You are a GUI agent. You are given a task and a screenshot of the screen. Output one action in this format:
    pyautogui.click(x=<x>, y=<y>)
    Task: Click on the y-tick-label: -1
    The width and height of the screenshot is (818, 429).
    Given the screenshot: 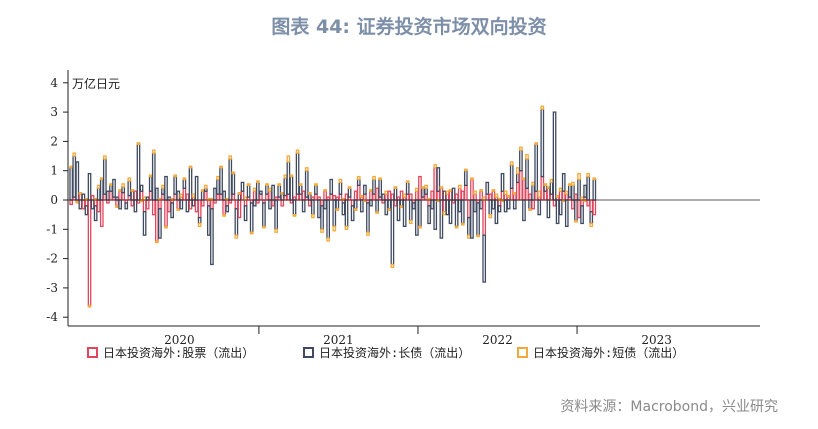 What is the action you would take?
    pyautogui.click(x=52, y=229)
    